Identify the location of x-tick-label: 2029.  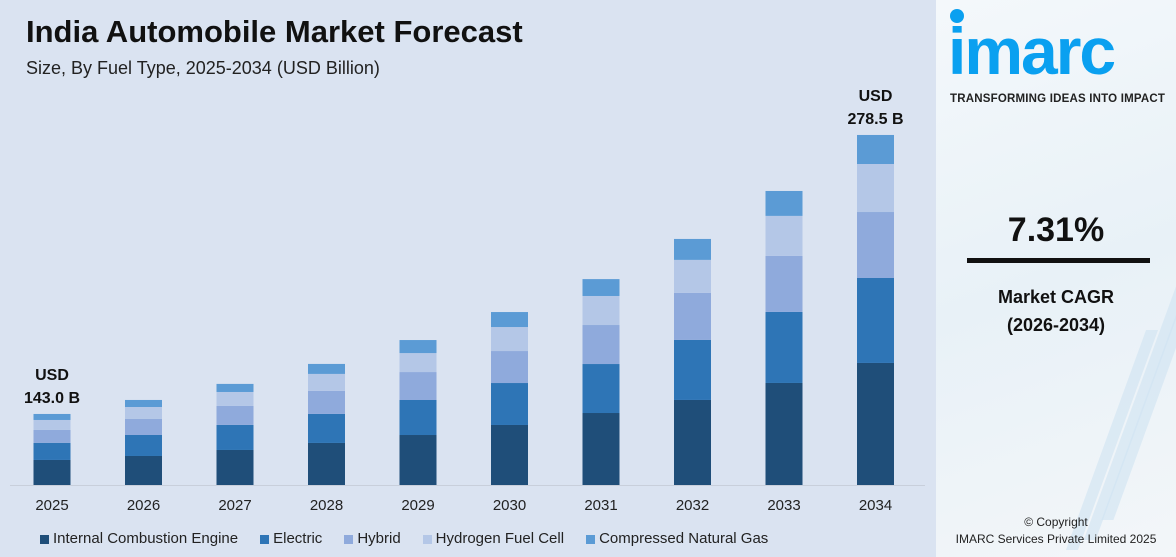
(417, 505).